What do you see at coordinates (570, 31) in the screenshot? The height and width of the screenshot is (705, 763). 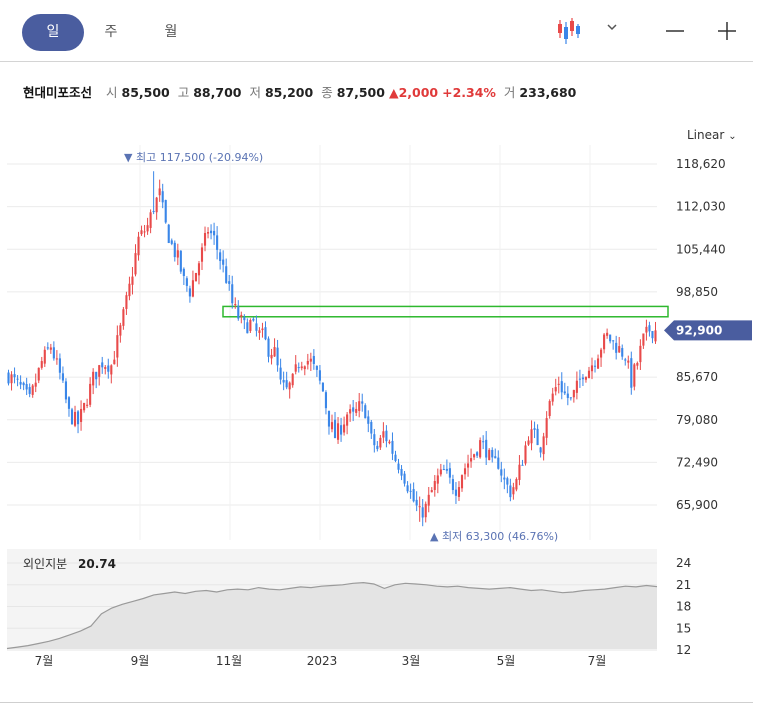 I see `candlestick-icon` at bounding box center [570, 31].